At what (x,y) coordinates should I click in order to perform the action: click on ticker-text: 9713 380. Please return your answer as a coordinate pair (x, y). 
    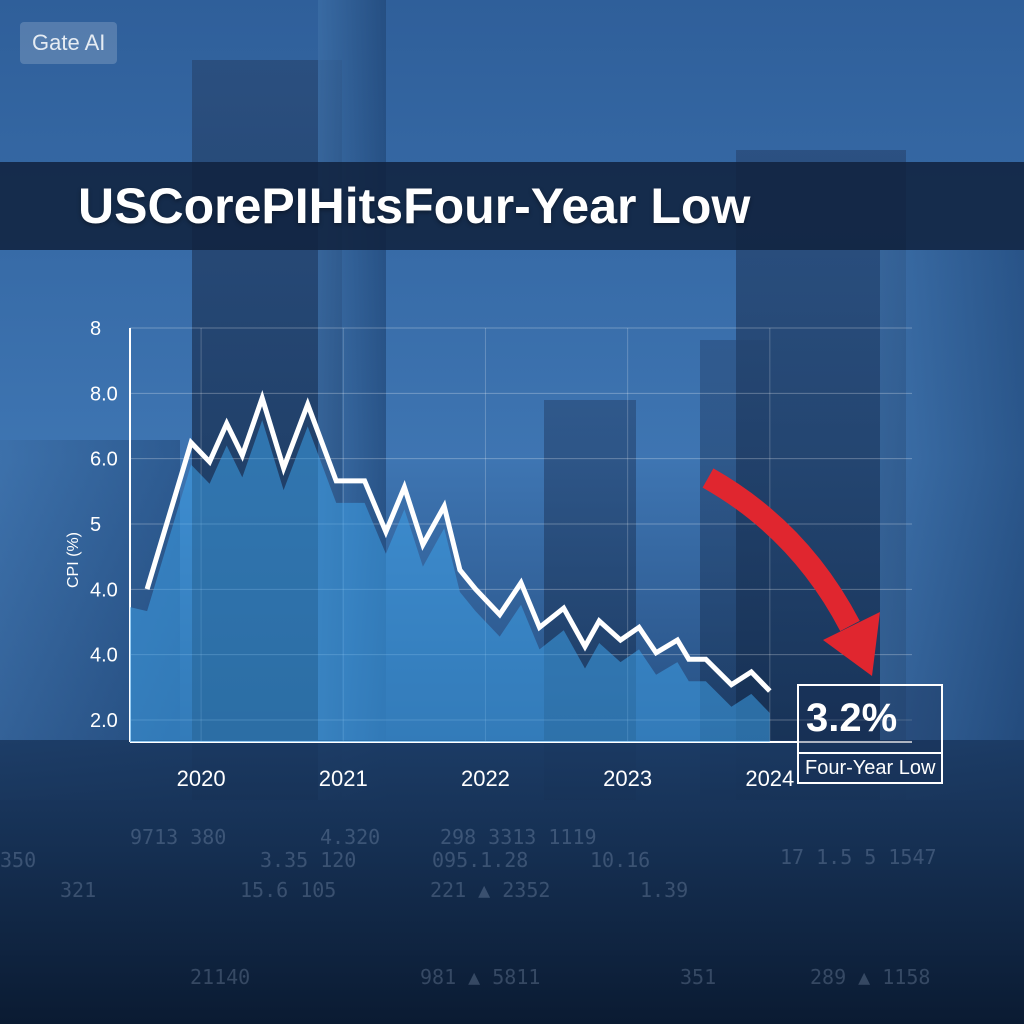
    Looking at the image, I should click on (178, 837).